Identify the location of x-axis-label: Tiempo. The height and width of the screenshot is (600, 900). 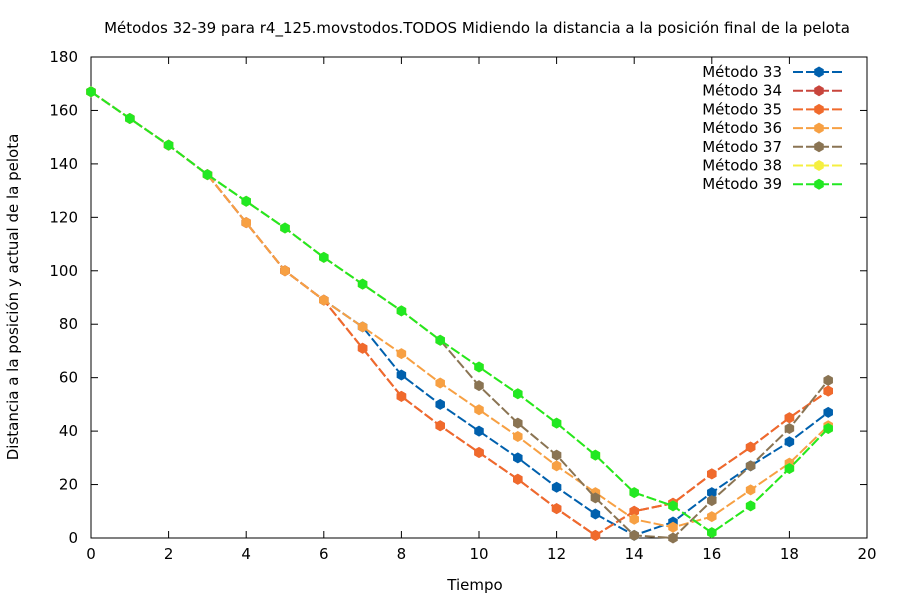
(474, 585).